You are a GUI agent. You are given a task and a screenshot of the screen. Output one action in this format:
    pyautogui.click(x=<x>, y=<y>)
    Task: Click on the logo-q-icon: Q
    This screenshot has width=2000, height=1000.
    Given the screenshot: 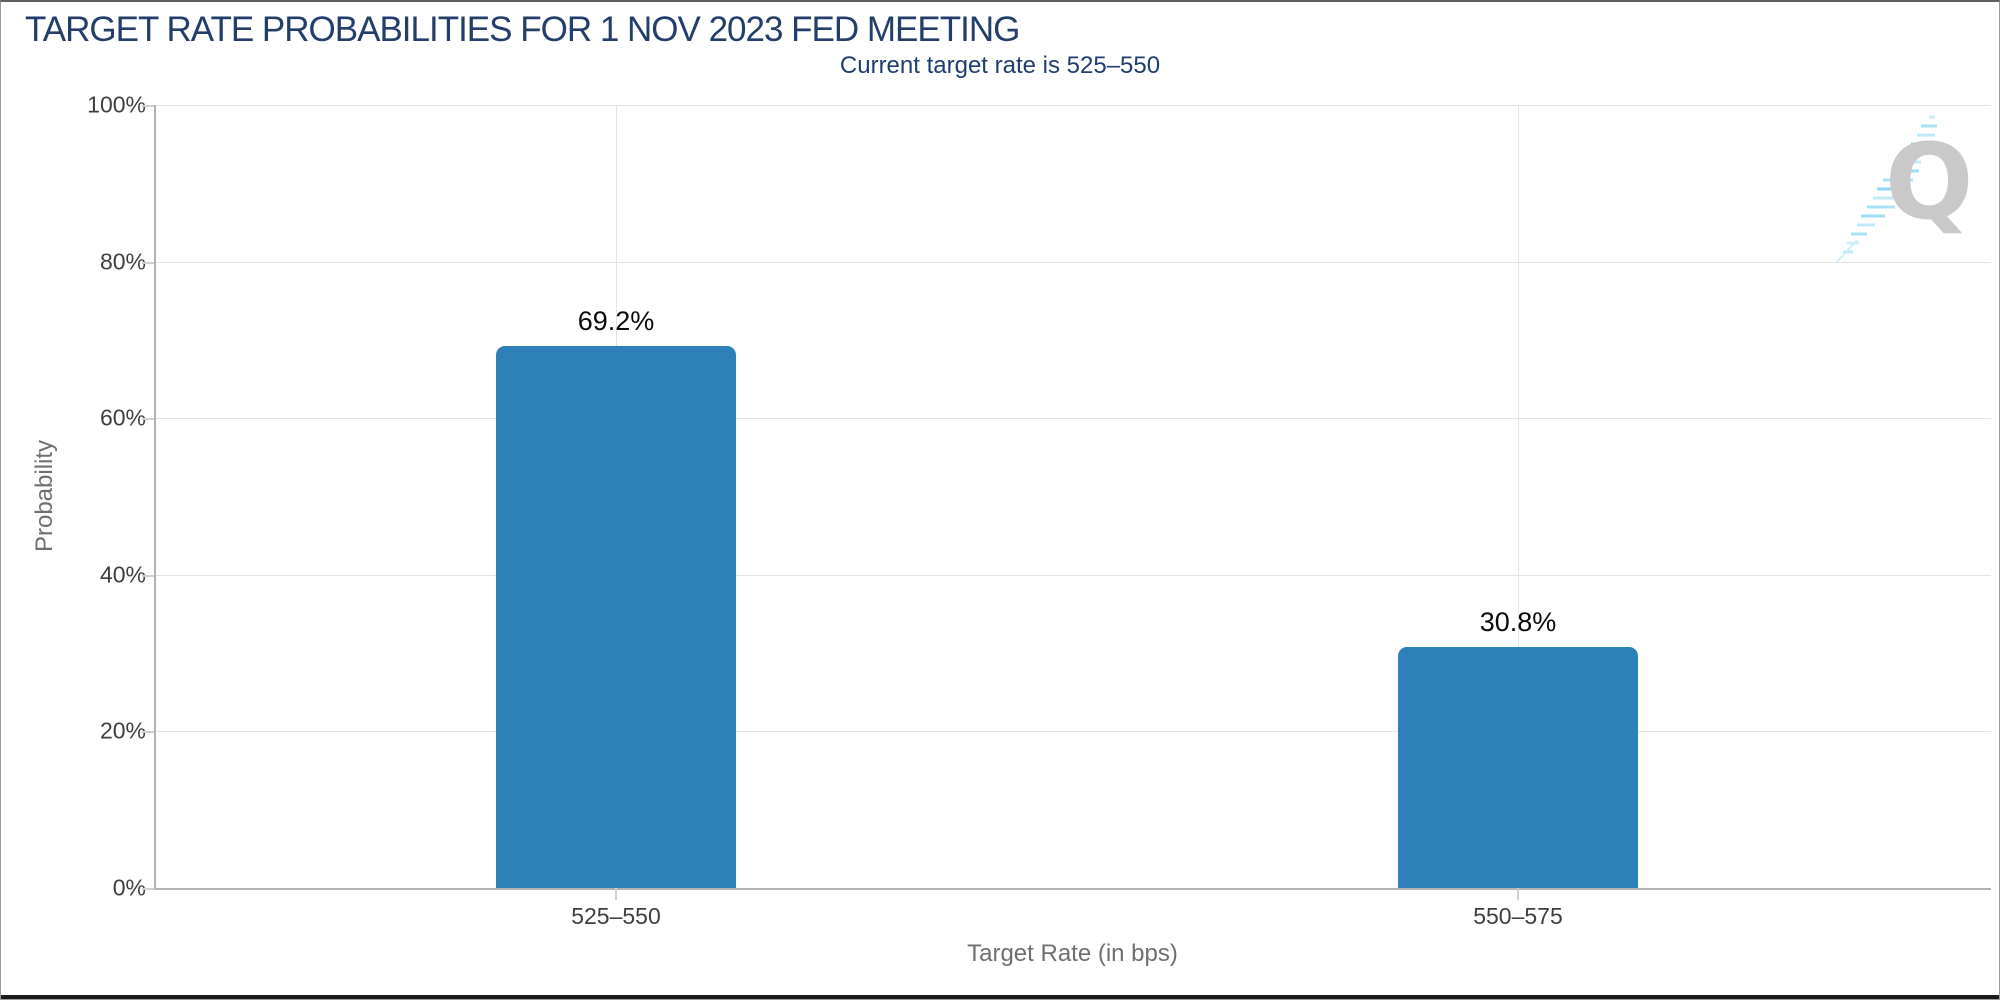 What is the action you would take?
    pyautogui.click(x=1929, y=182)
    